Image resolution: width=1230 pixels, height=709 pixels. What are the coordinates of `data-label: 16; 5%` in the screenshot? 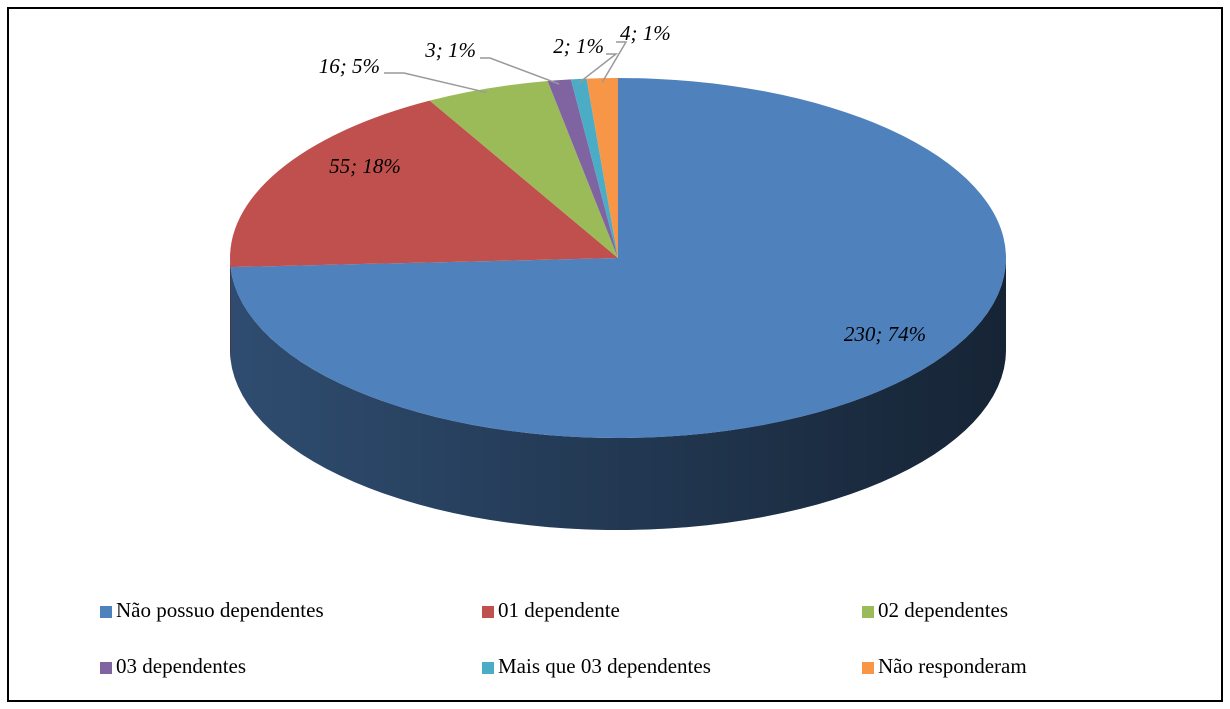 It's located at (349, 66).